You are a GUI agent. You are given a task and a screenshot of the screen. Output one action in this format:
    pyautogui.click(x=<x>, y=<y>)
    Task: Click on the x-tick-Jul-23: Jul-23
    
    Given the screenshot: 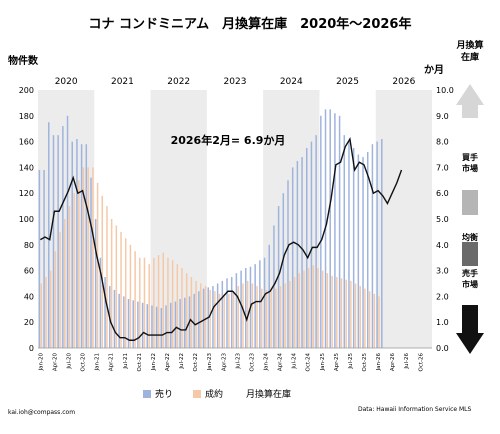 What is the action you would take?
    pyautogui.click(x=238, y=361)
    